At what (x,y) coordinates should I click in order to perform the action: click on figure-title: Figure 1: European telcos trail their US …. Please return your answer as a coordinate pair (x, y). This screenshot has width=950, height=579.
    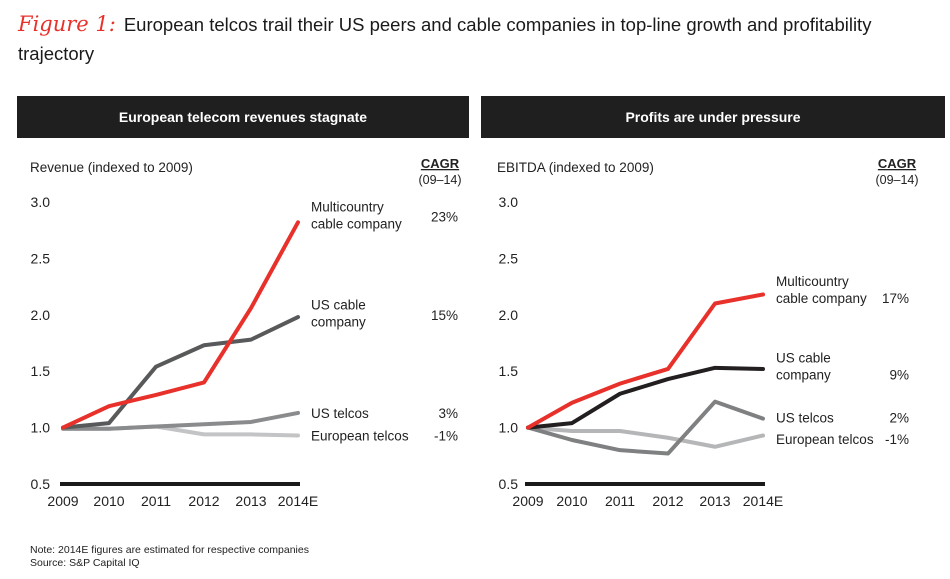
    Looking at the image, I should click on (480, 39).